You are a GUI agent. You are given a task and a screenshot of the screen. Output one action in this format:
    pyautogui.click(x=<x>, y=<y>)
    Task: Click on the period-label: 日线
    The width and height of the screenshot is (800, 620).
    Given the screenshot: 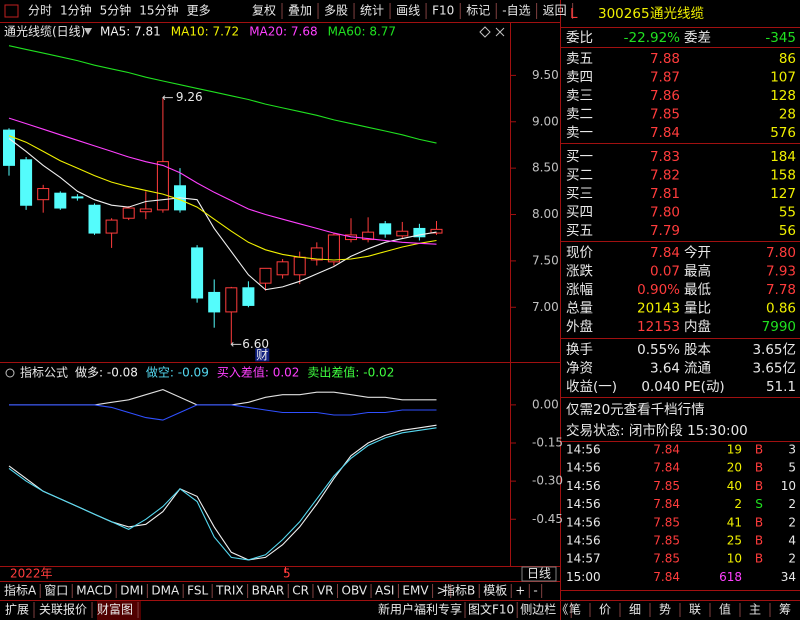 What is the action you would take?
    pyautogui.click(x=539, y=574)
    